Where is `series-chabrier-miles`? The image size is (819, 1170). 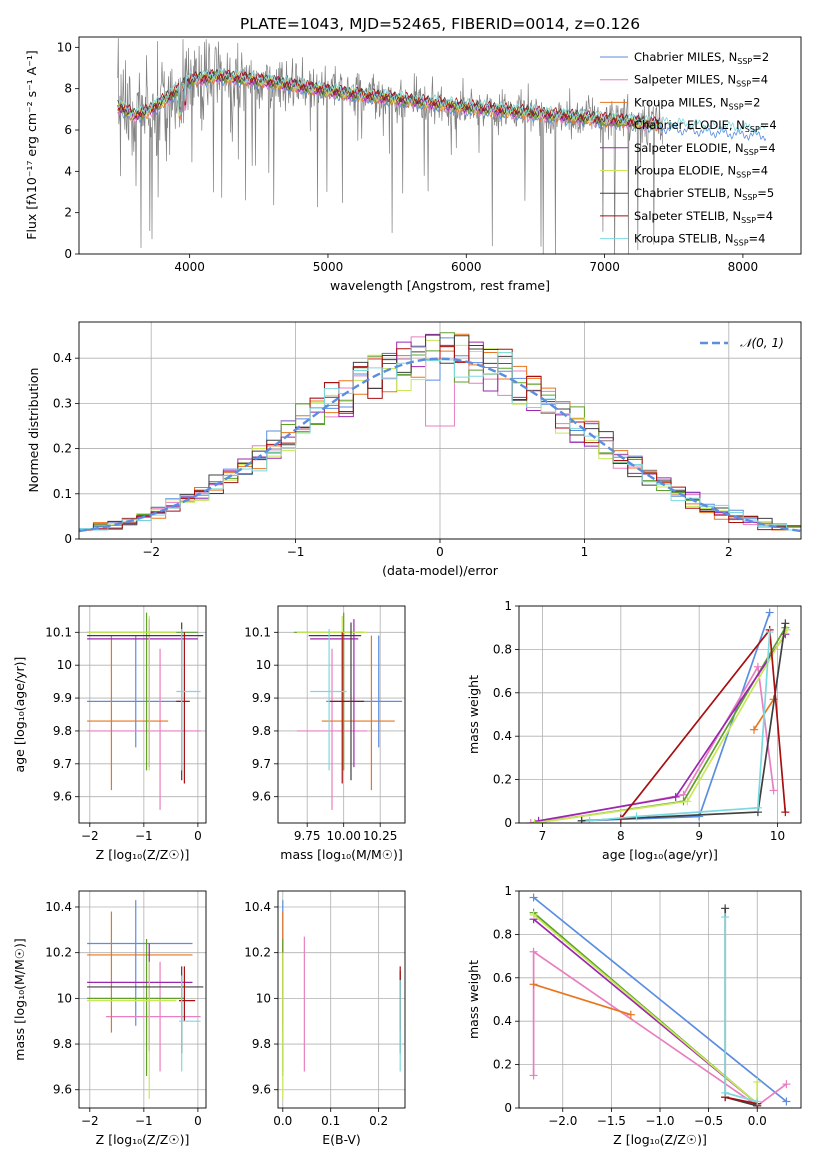 series-chabrier-miles is located at coordinates (675, 715).